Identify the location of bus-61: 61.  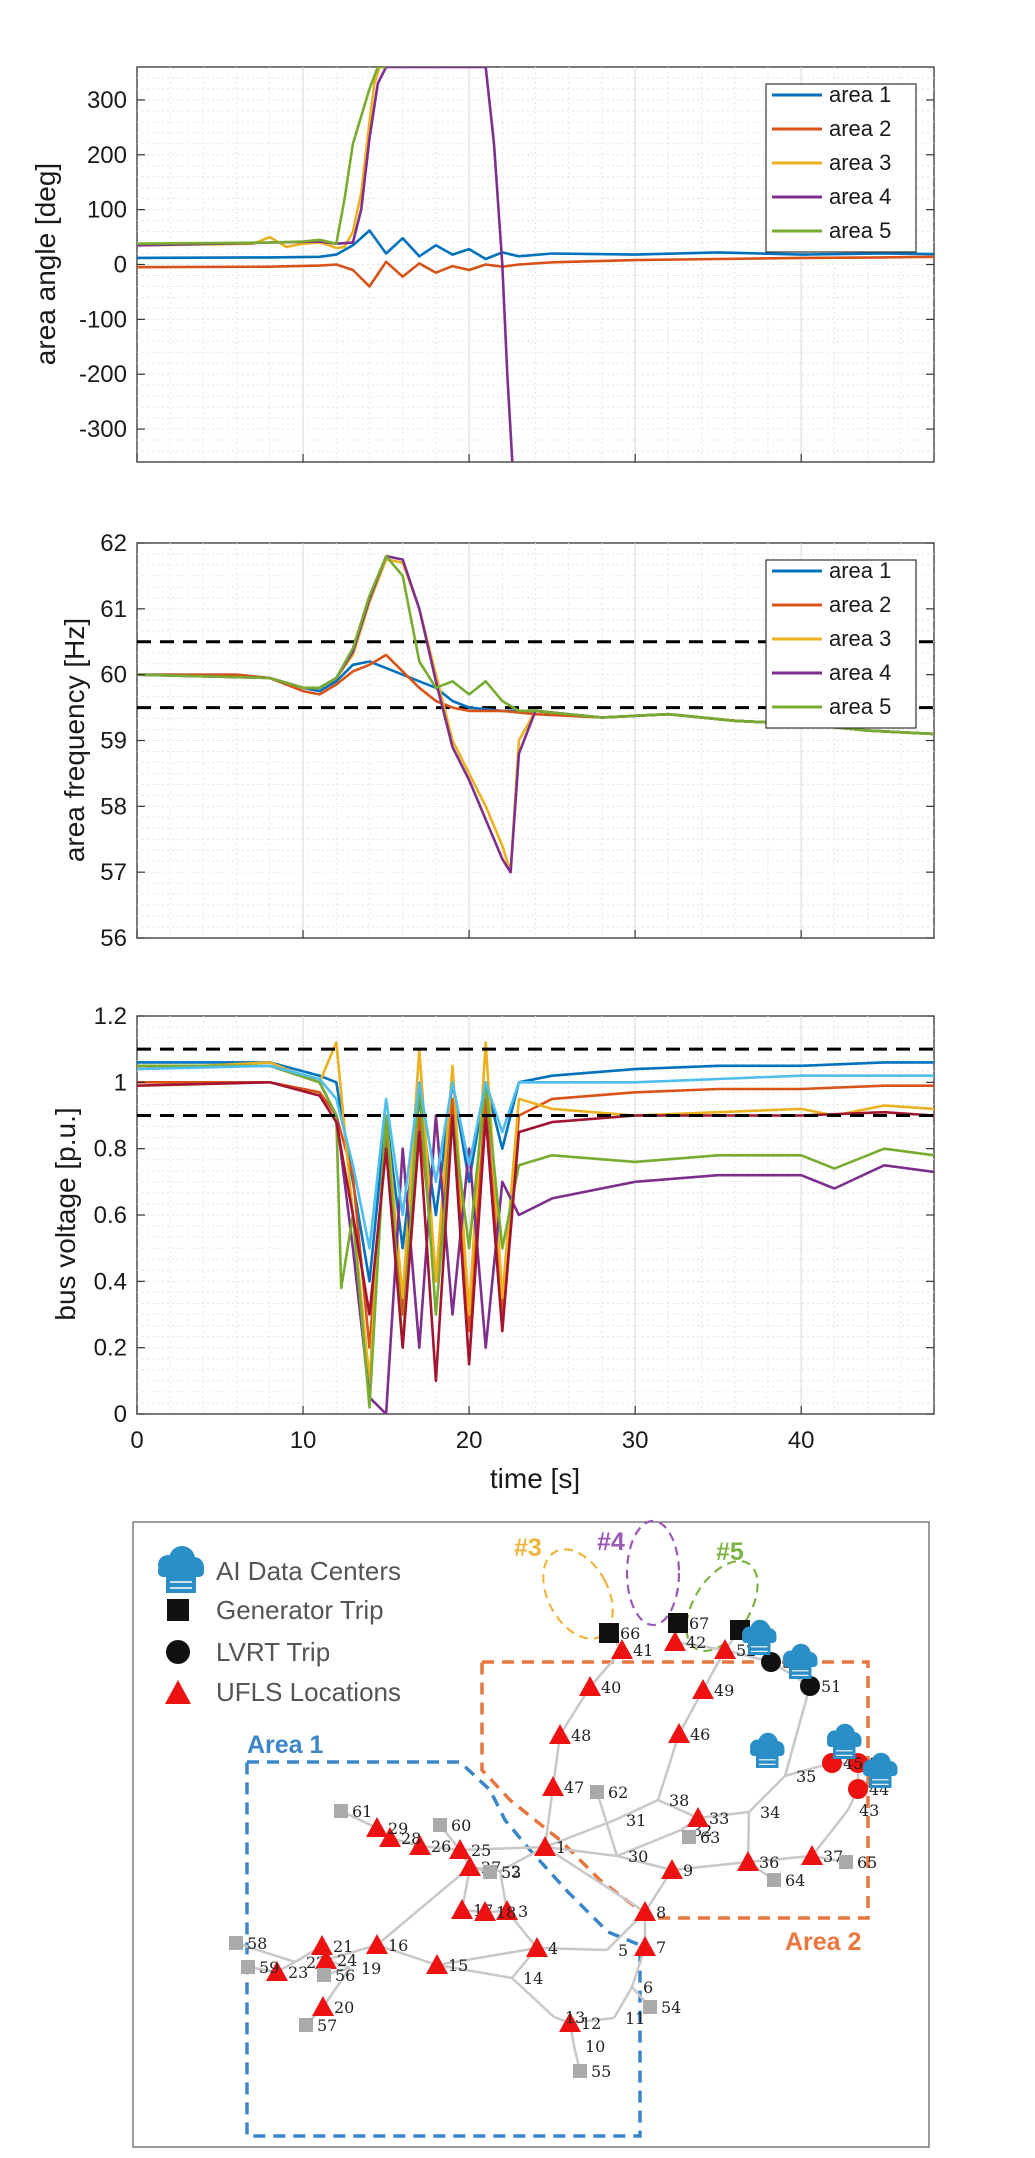
(353, 1811).